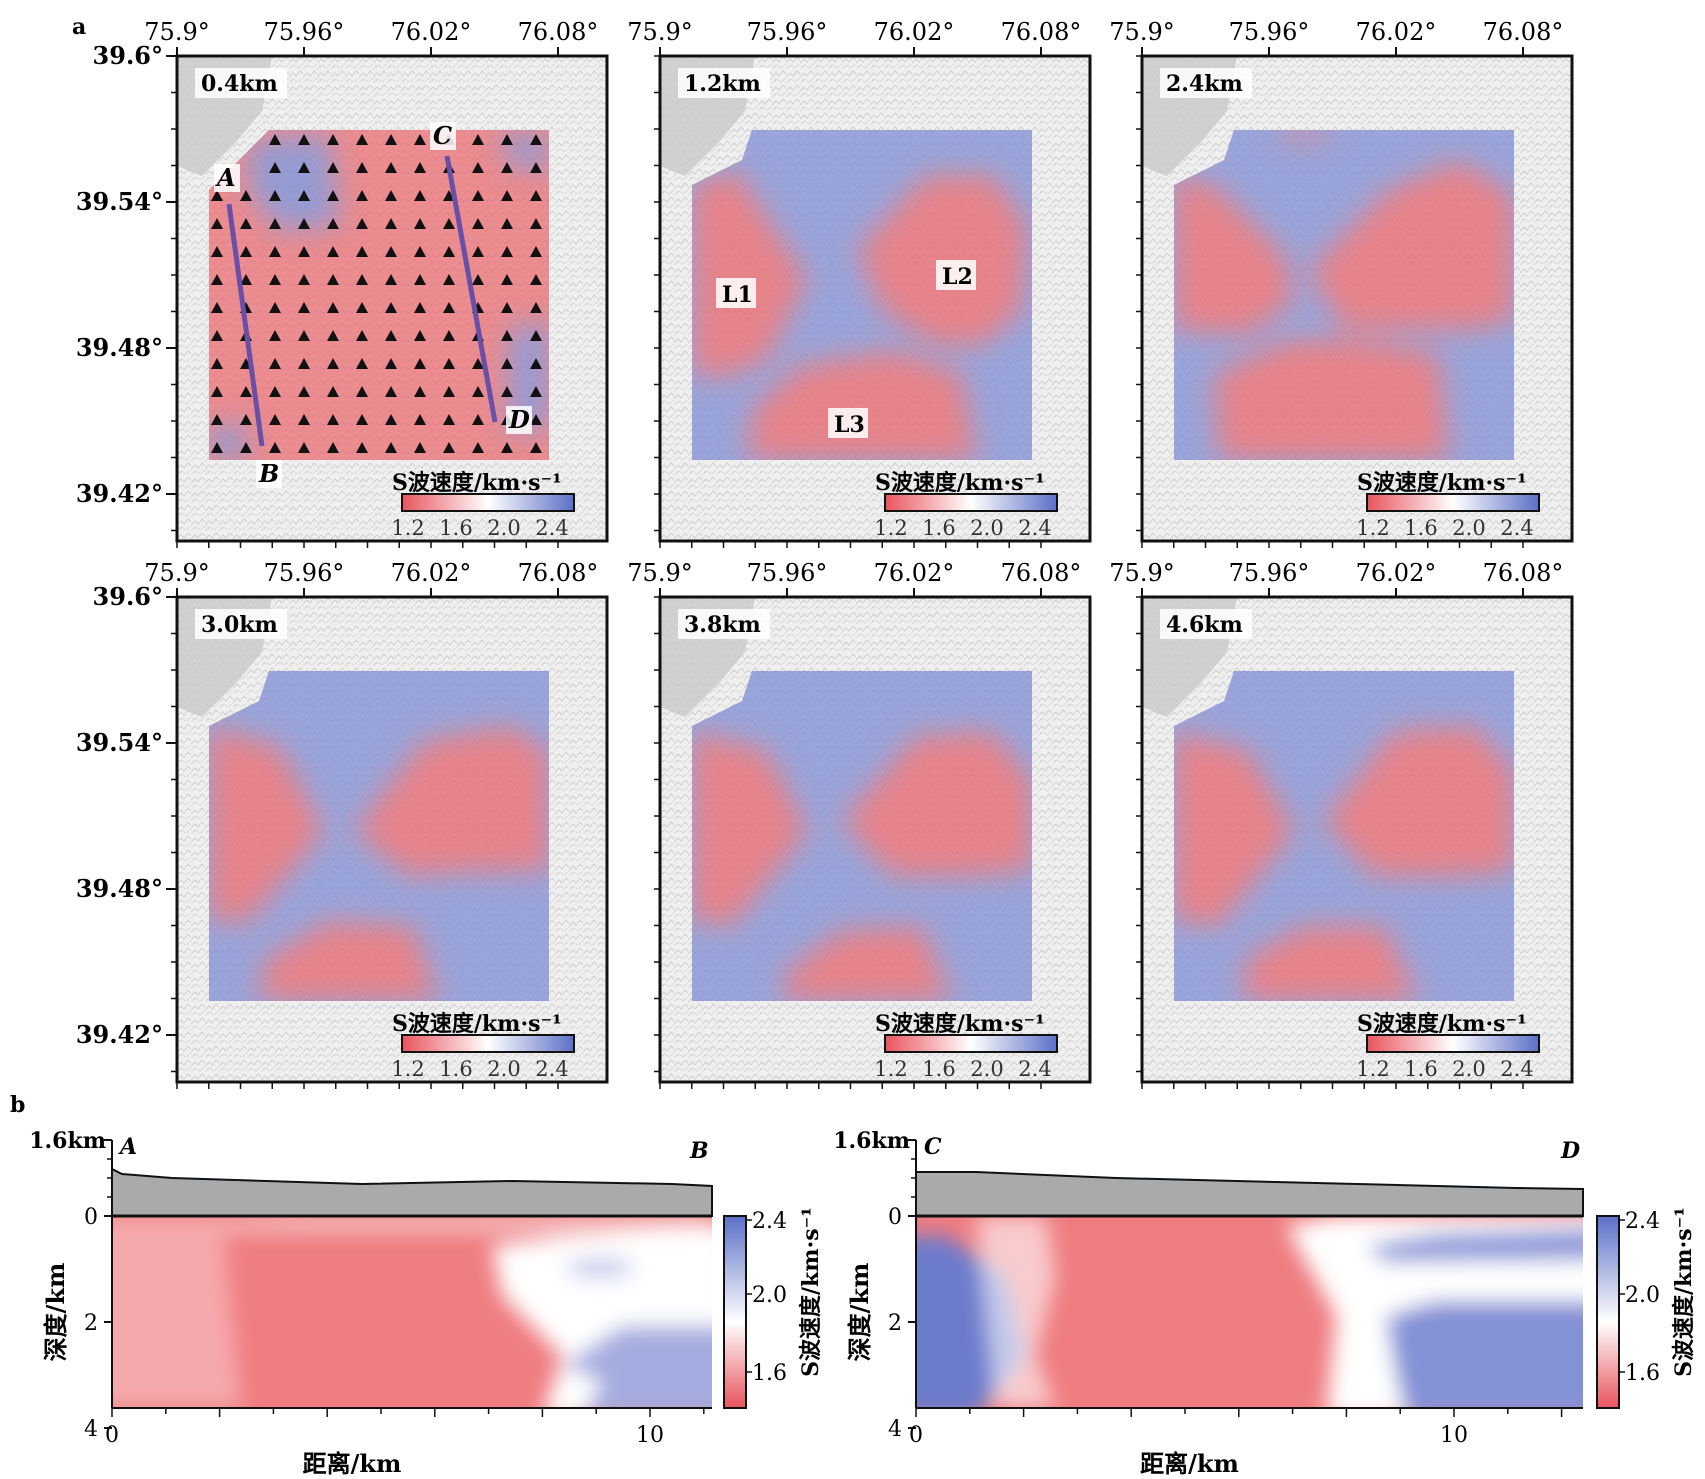 The image size is (1705, 1479). What do you see at coordinates (245, 325) in the screenshot?
I see `profile-line-AB` at bounding box center [245, 325].